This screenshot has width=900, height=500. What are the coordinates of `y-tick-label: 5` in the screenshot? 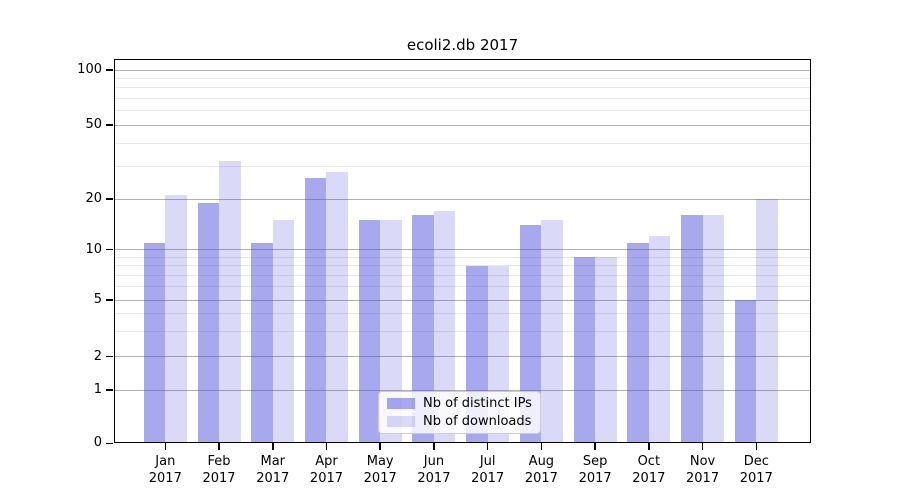 It's located at (97, 299).